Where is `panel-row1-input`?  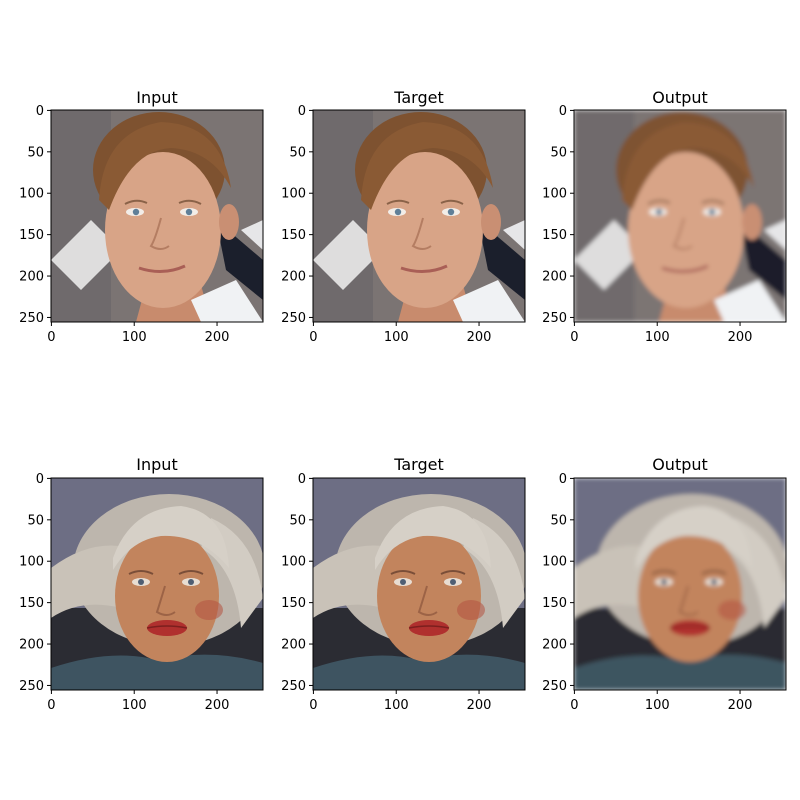 panel-row1-input is located at coordinates (157, 216).